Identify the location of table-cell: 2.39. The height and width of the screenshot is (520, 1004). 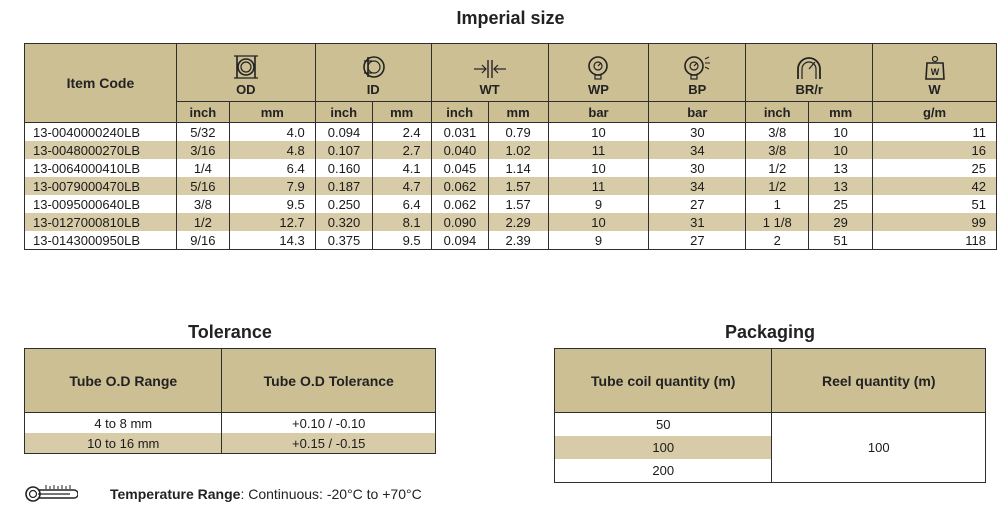
(518, 240).